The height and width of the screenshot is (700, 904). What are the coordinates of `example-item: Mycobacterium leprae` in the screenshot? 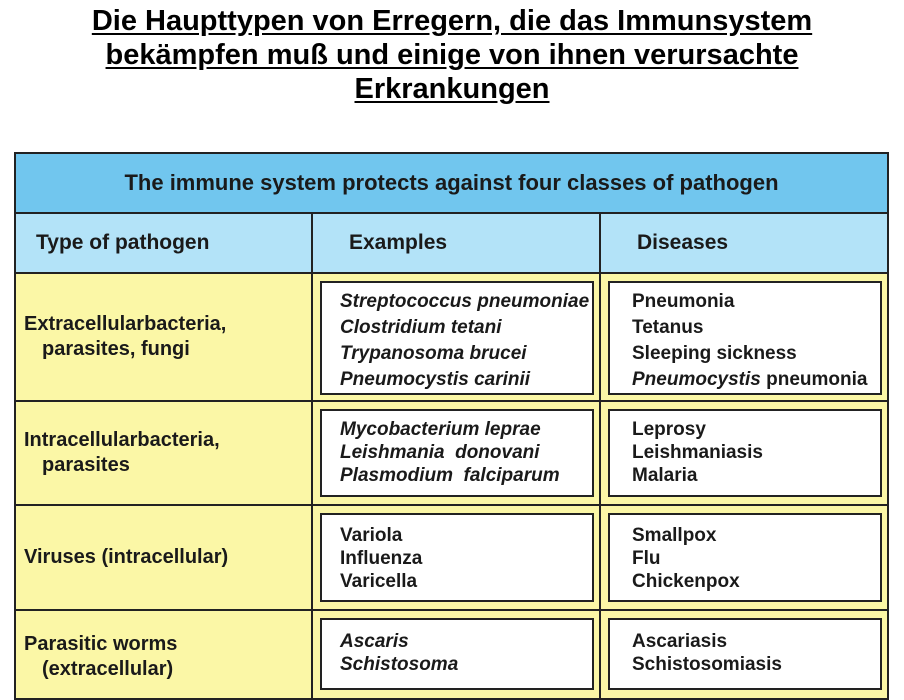 It's located at (440, 429).